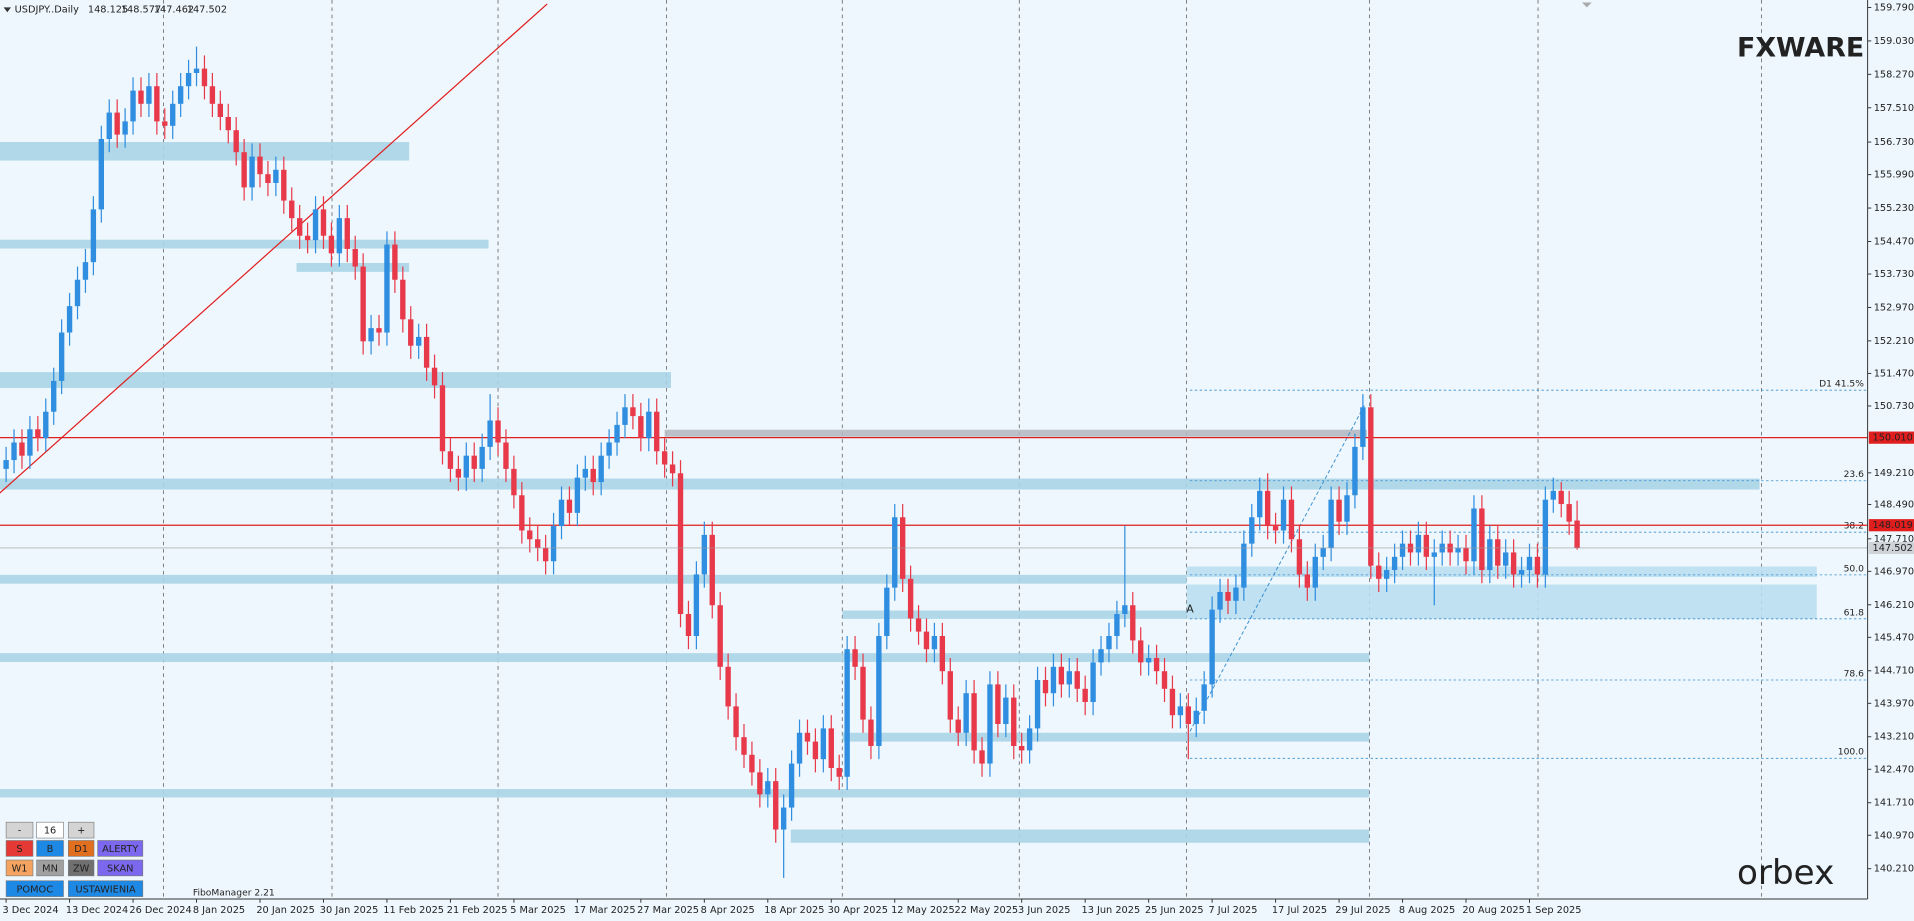  I want to click on ui-button-label: D1, so click(81, 849).